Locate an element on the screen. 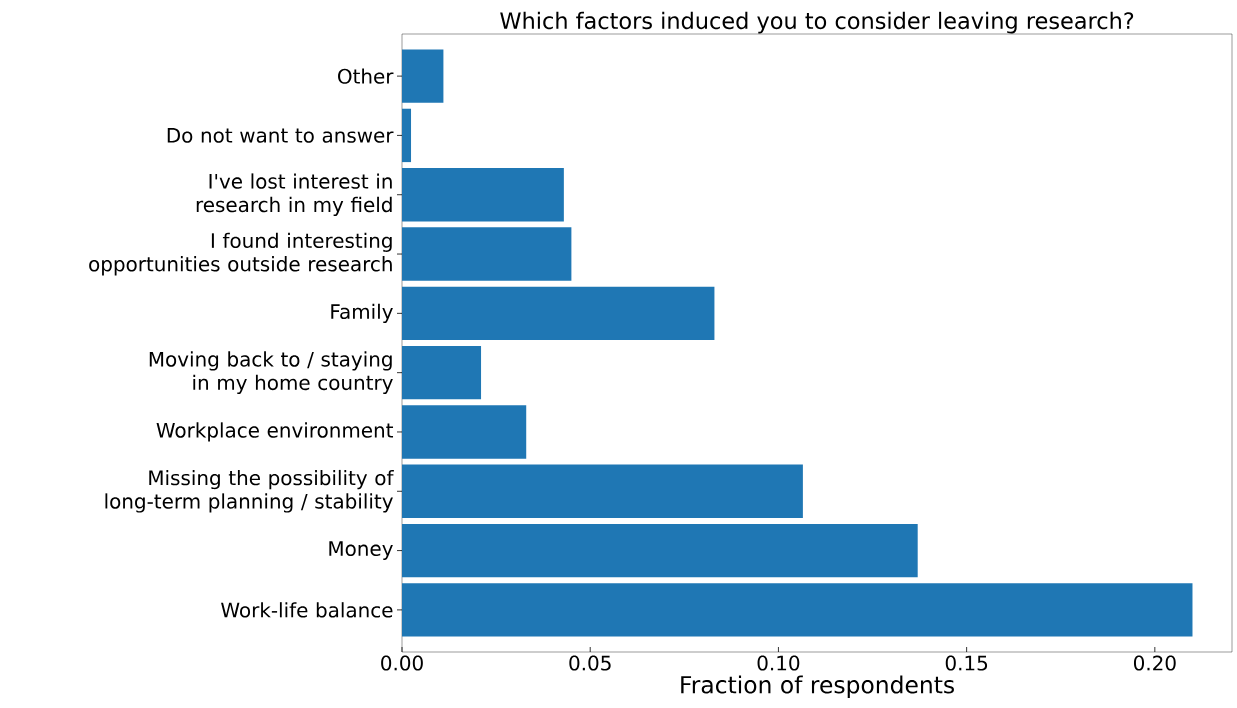 The height and width of the screenshot is (708, 1237). y-tick-label: Workplace environment is located at coordinates (275, 432).